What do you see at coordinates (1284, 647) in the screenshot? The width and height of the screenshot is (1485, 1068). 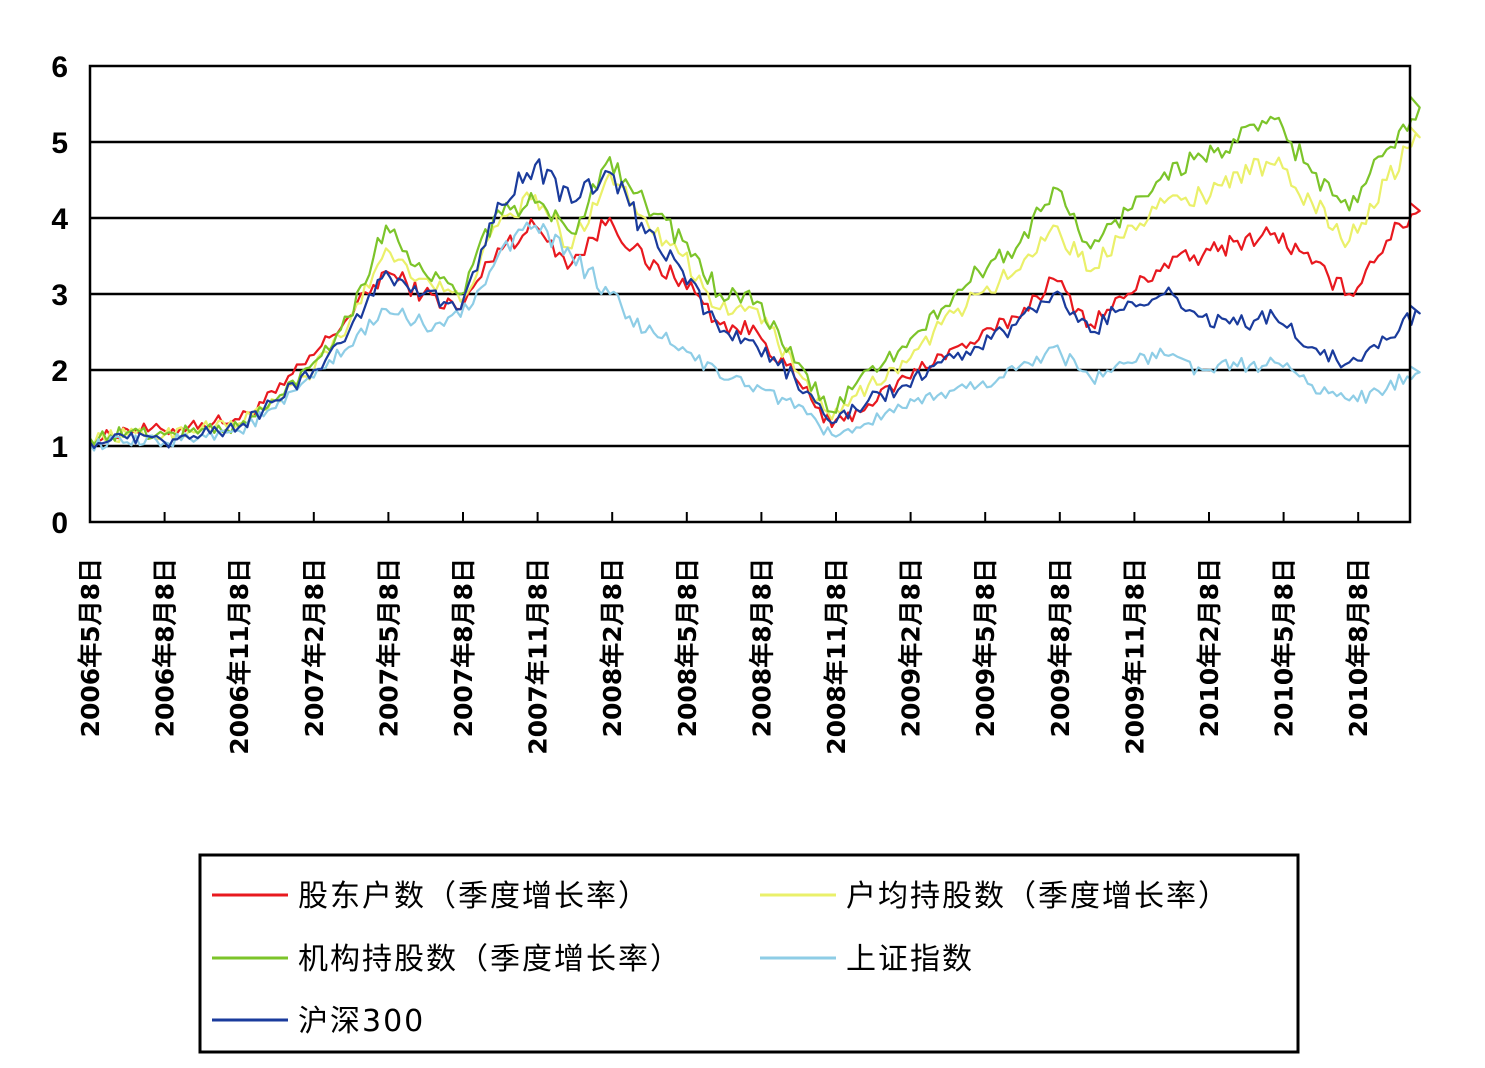 I see `x-tick-label: 2010年5月8日` at bounding box center [1284, 647].